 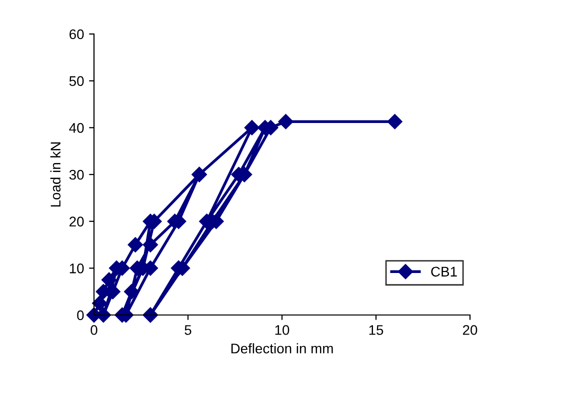 I want to click on y-tick-label: 10, so click(x=77, y=269).